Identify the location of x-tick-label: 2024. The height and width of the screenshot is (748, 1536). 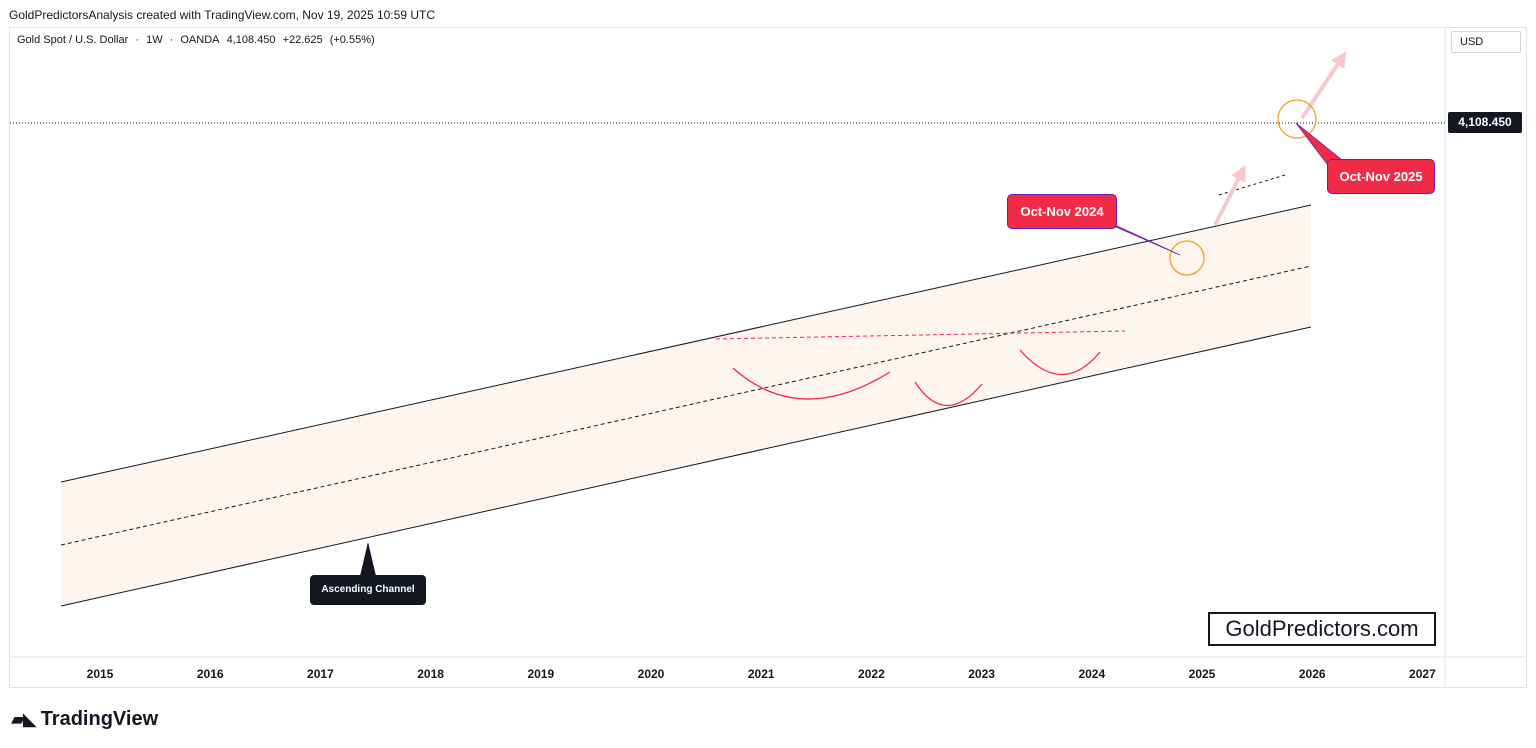
(1091, 674).